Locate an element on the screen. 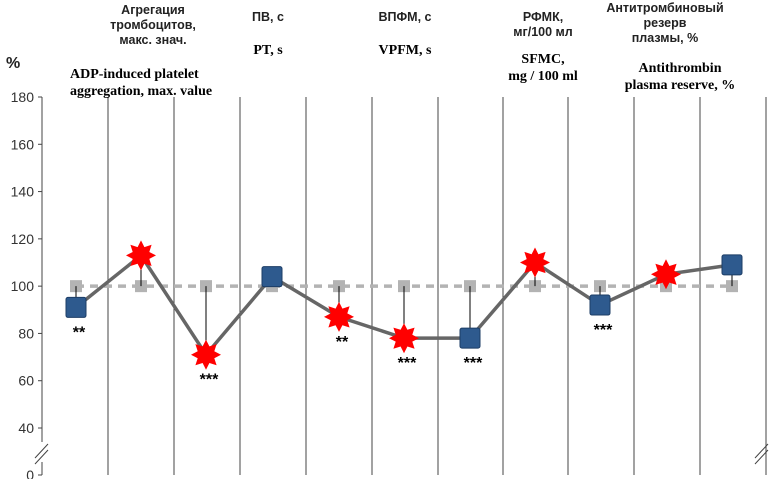  header-line: PT, s is located at coordinates (268, 50).